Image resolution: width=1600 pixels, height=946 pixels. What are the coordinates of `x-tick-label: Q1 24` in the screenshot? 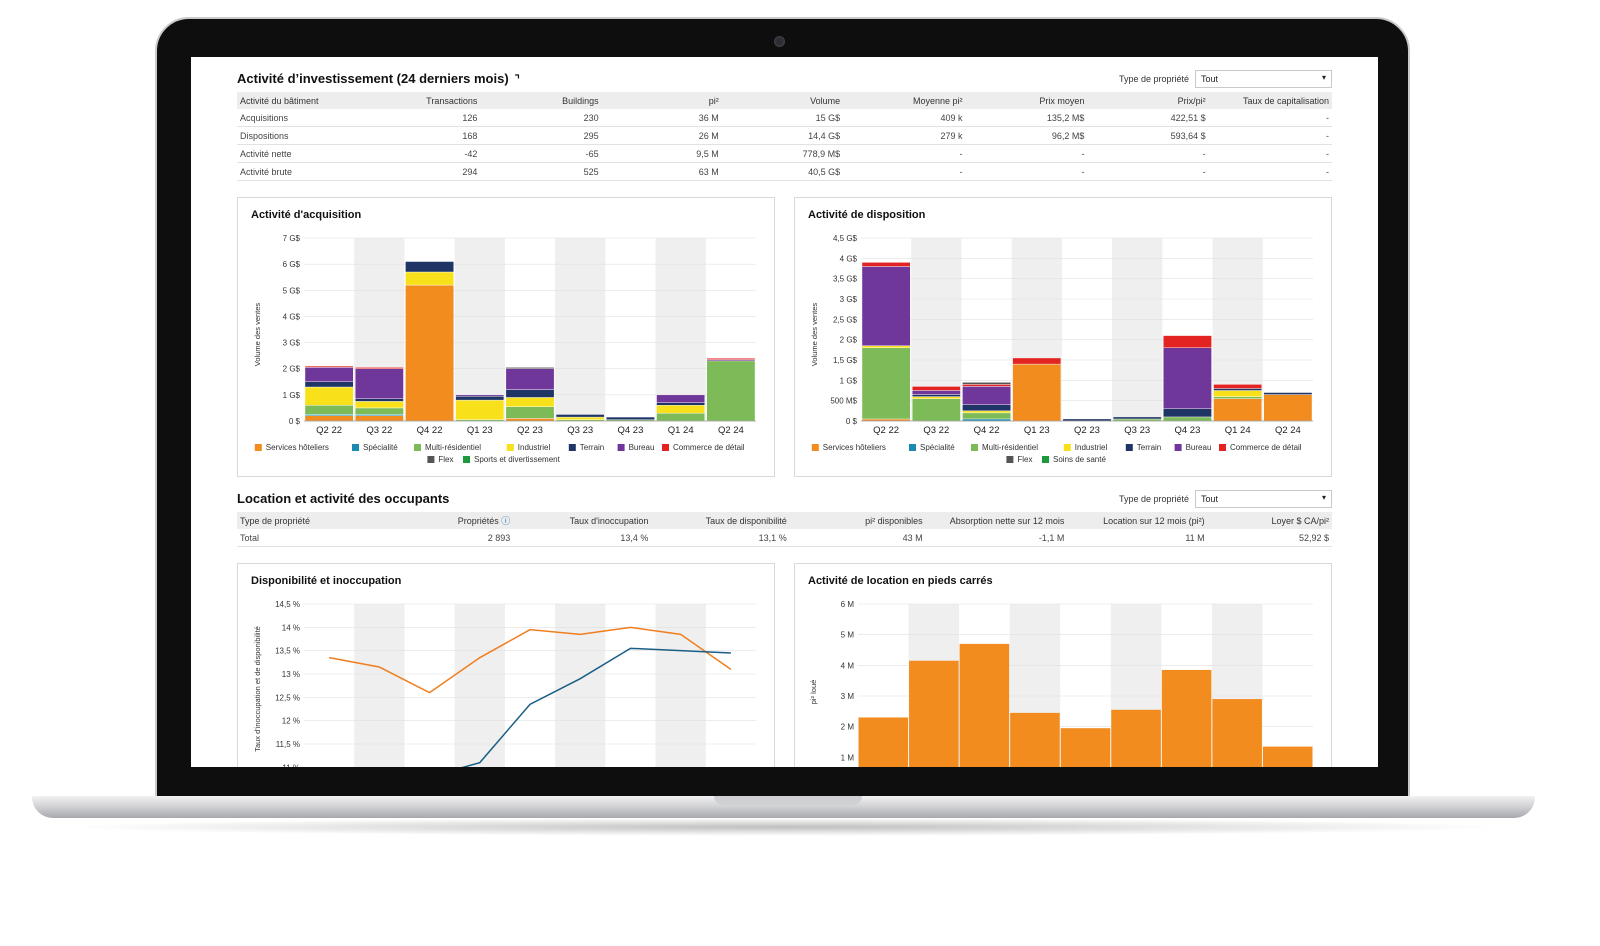 It's located at (681, 430).